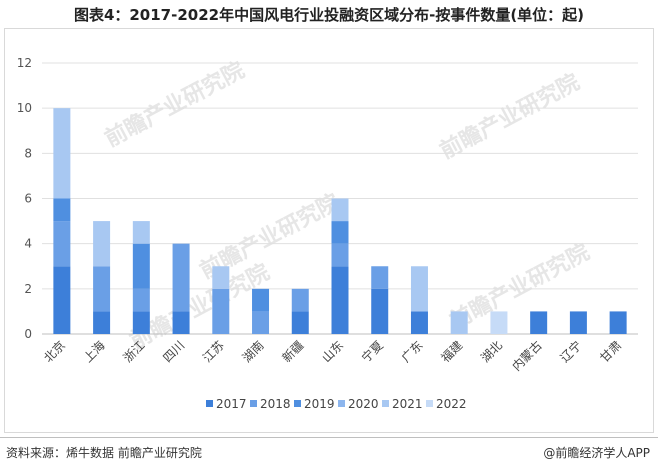 The image size is (658, 470). Describe the element at coordinates (527, 356) in the screenshot. I see `x-tick-label: 内蒙古` at that location.